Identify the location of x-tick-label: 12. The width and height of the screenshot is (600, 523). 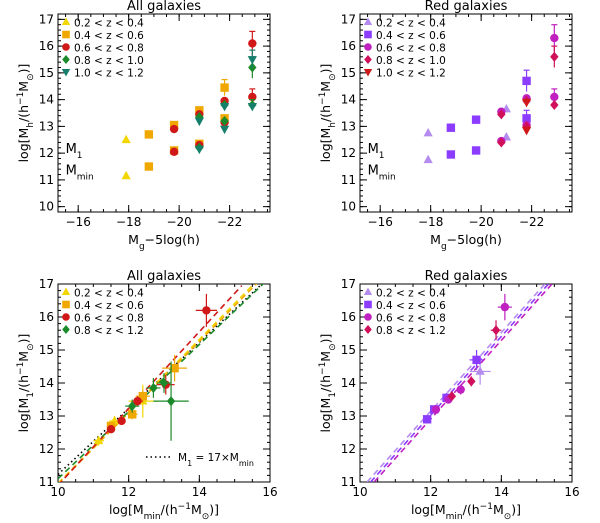
(128, 492).